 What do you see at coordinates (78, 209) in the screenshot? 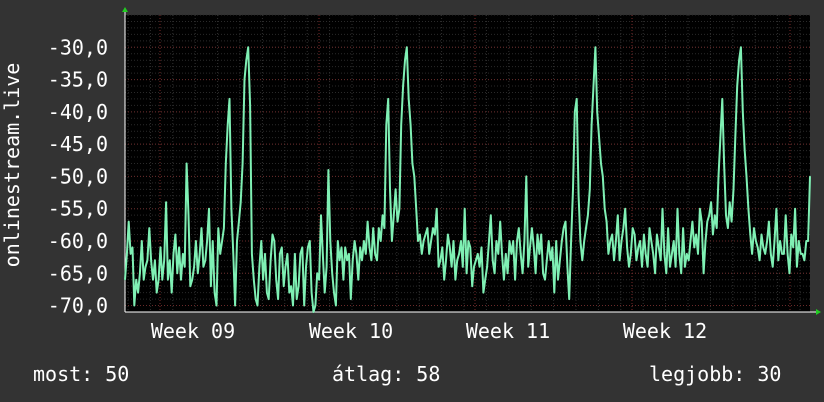
I see `y-tick-label: -55,0` at bounding box center [78, 209].